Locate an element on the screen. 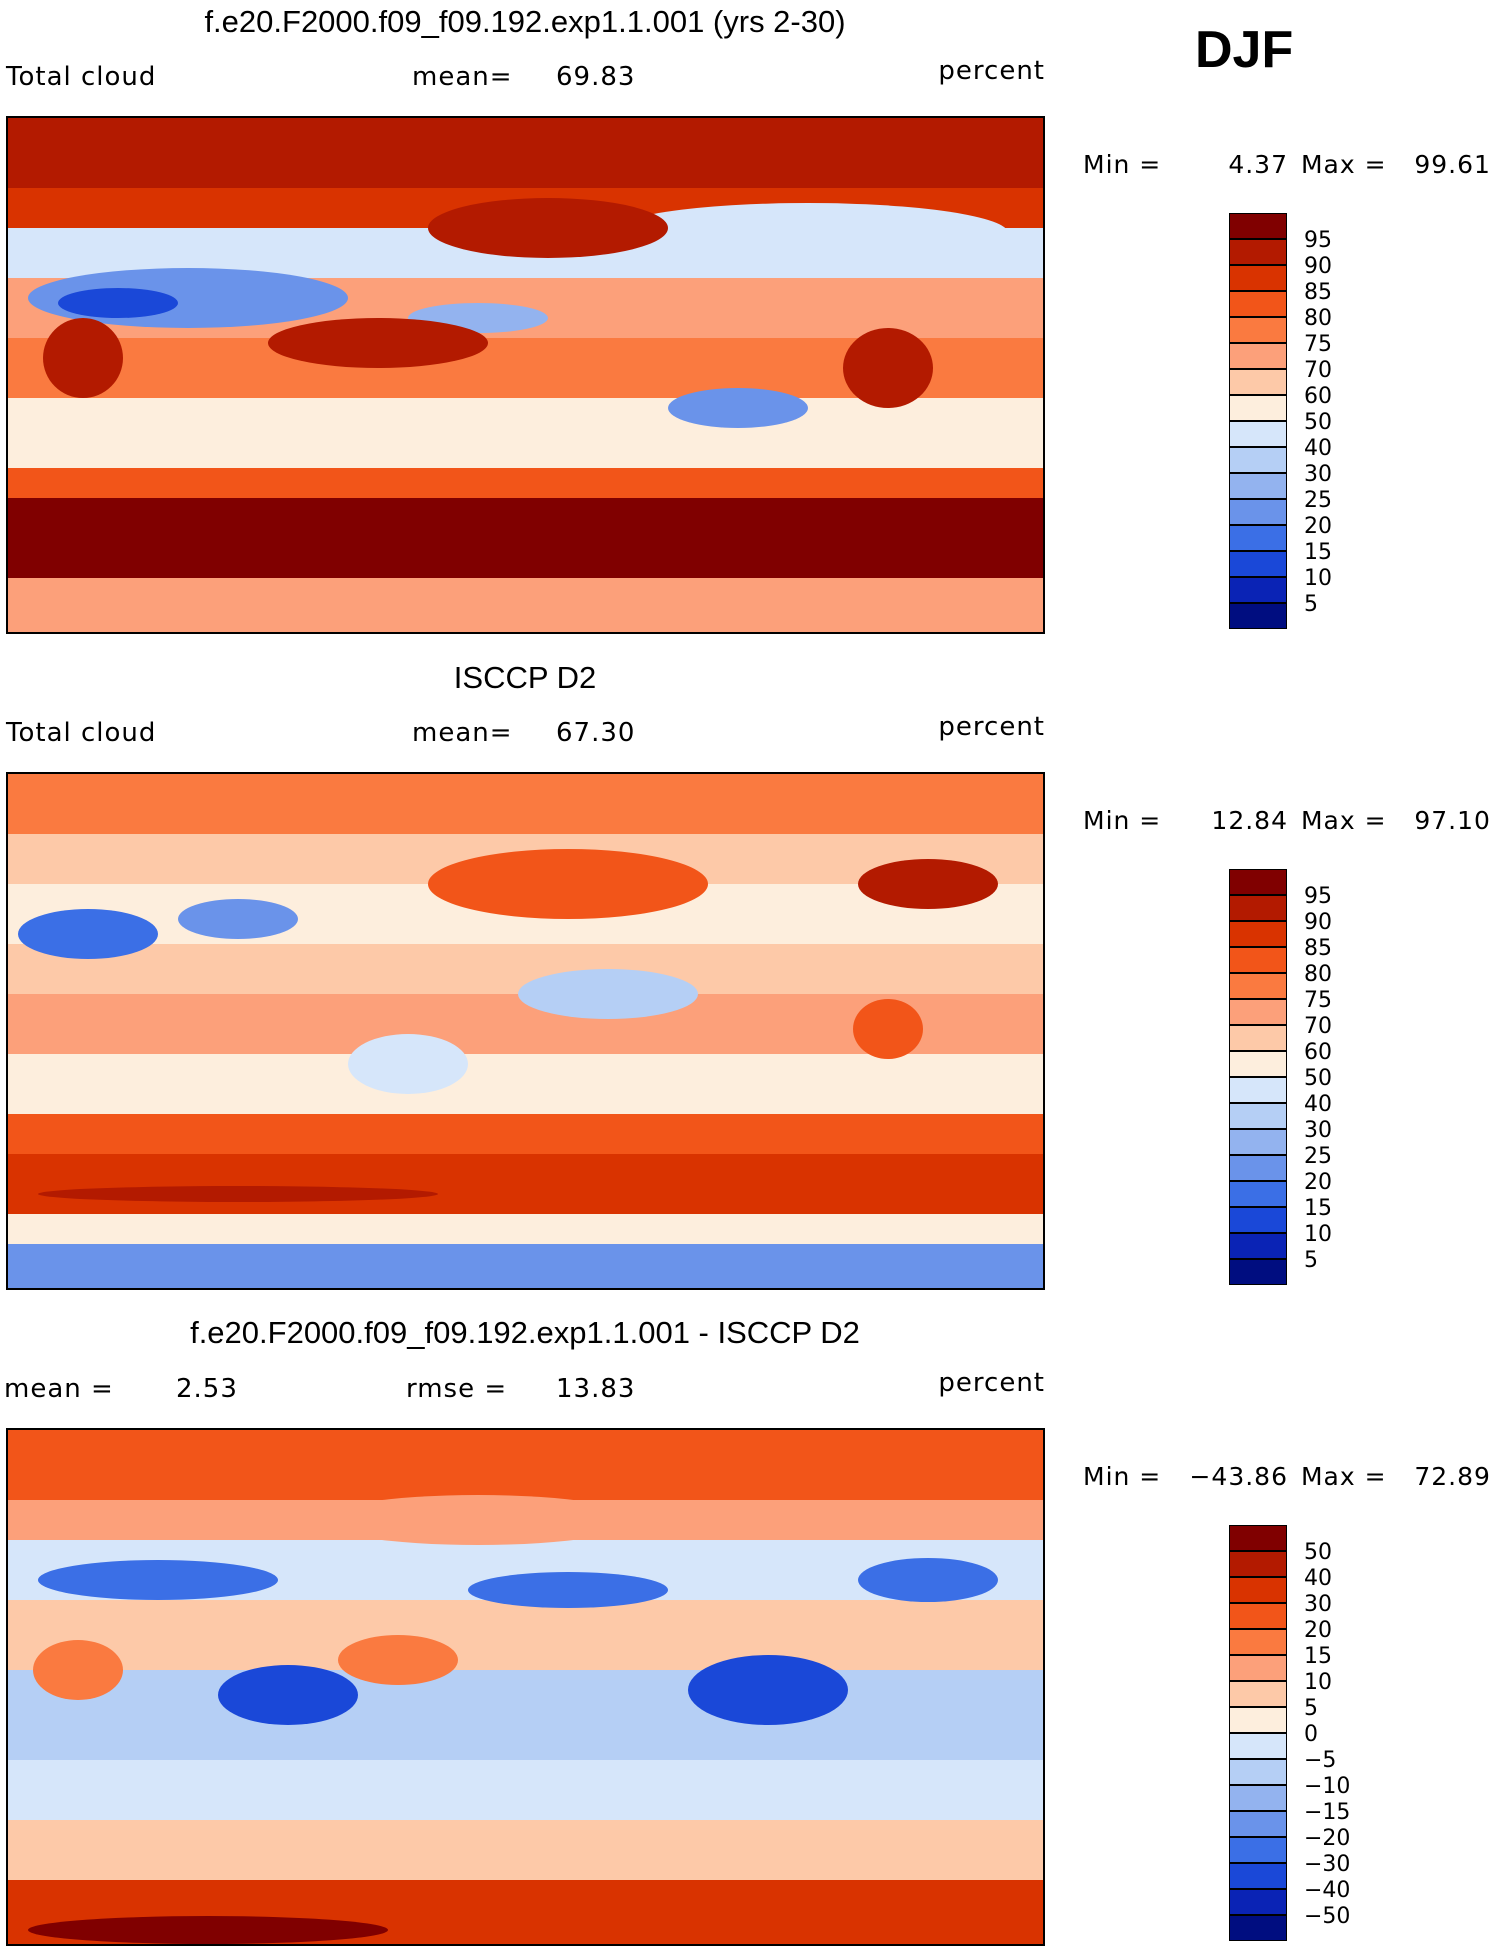 Image resolution: width=1498 pixels, height=1951 pixels. map-1-feature-congo is located at coordinates (83, 358).